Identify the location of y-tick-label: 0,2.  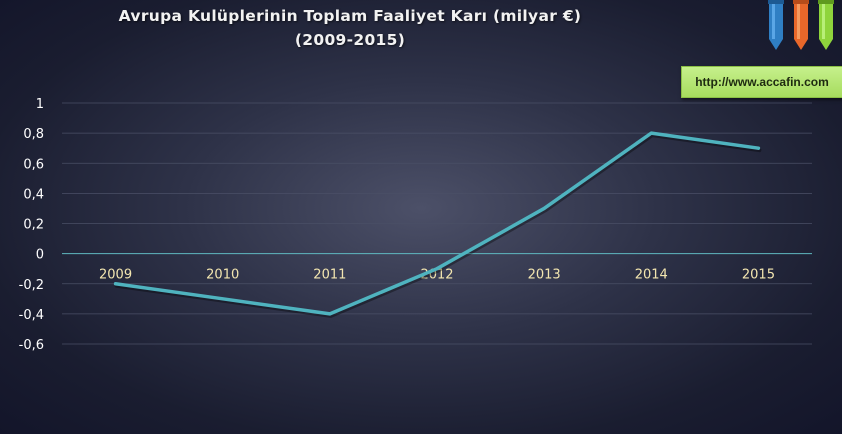
(33, 225).